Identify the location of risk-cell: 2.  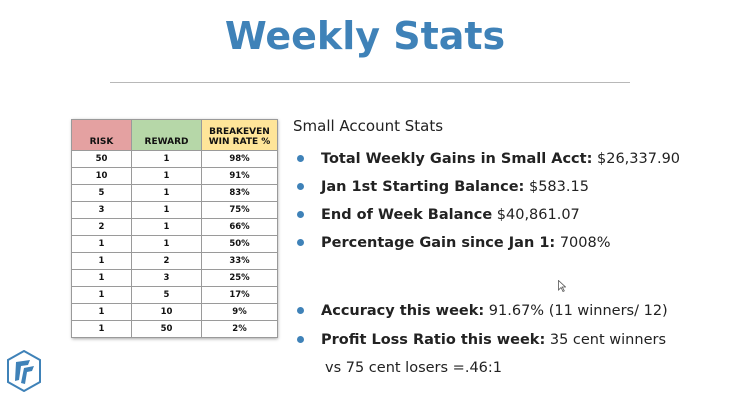
(101, 227).